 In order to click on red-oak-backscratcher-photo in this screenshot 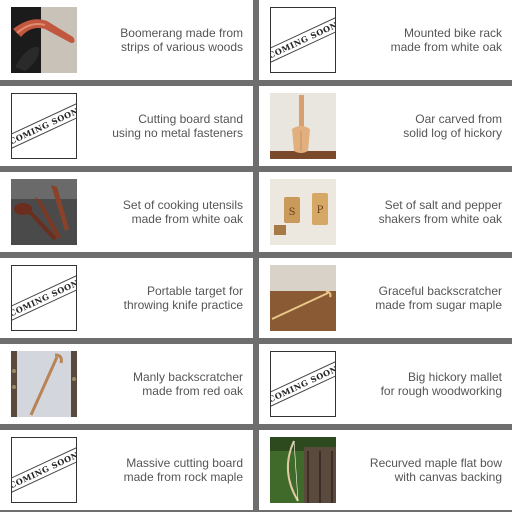, I will do `click(44, 384)`.